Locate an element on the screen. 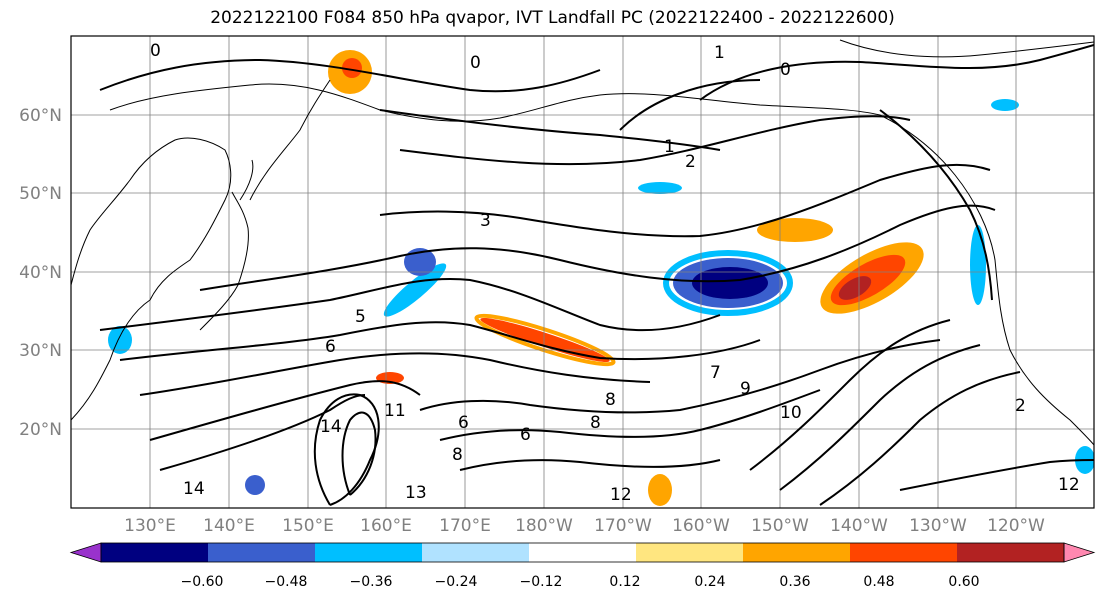 This screenshot has height=601, width=1105. positive-patch-south is located at coordinates (660, 490).